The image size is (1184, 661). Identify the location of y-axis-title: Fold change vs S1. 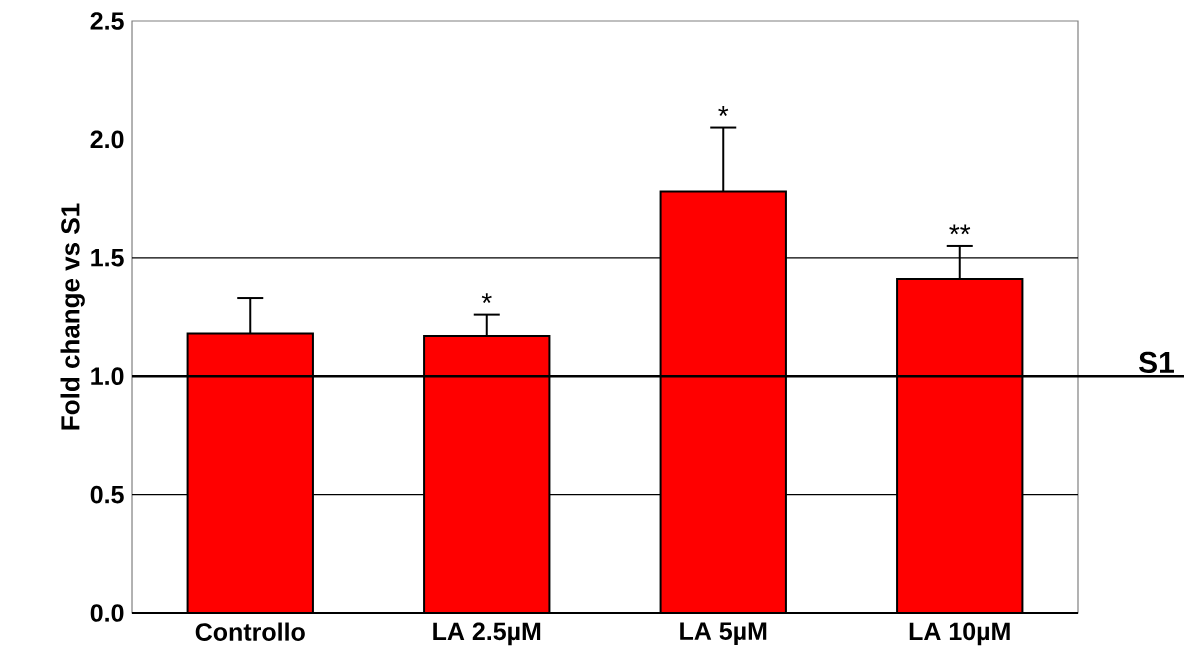
(72, 316).